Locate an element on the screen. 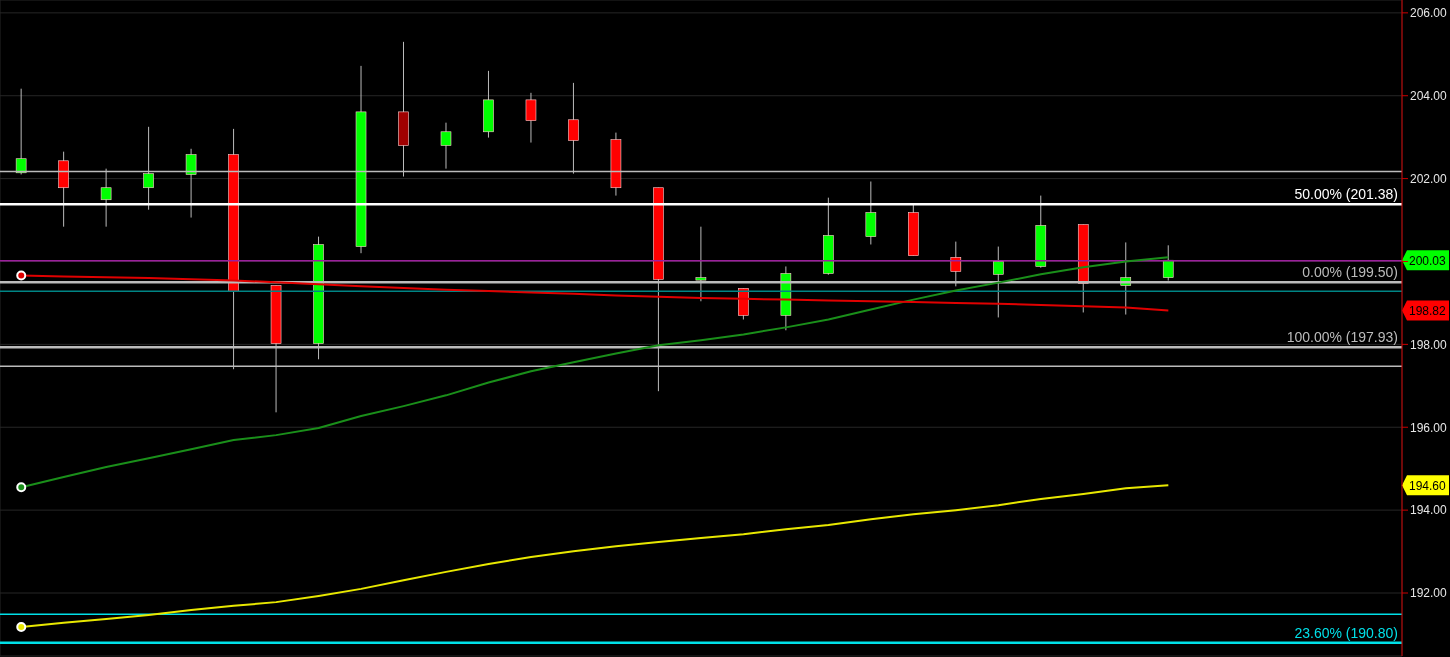  ref-line-label: 0.00% (199.50) is located at coordinates (1350, 272).